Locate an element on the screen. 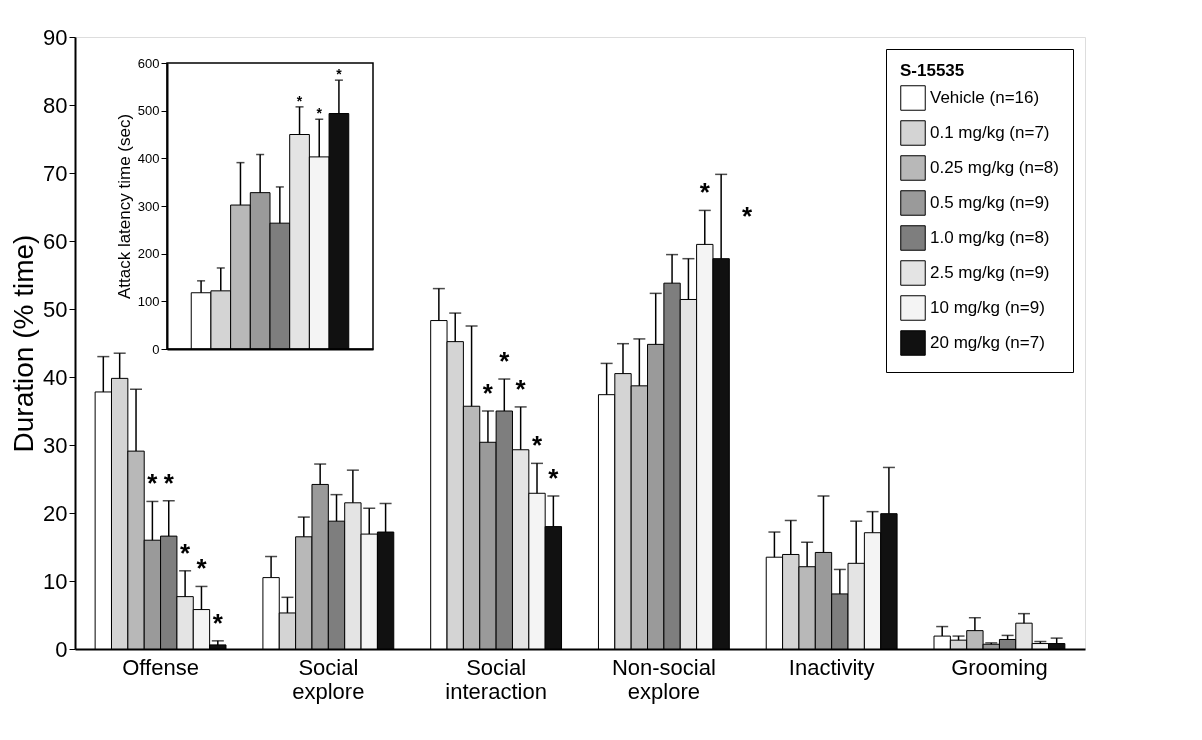 The height and width of the screenshot is (740, 1202). x-tick-label: Offense is located at coordinates (160, 667).